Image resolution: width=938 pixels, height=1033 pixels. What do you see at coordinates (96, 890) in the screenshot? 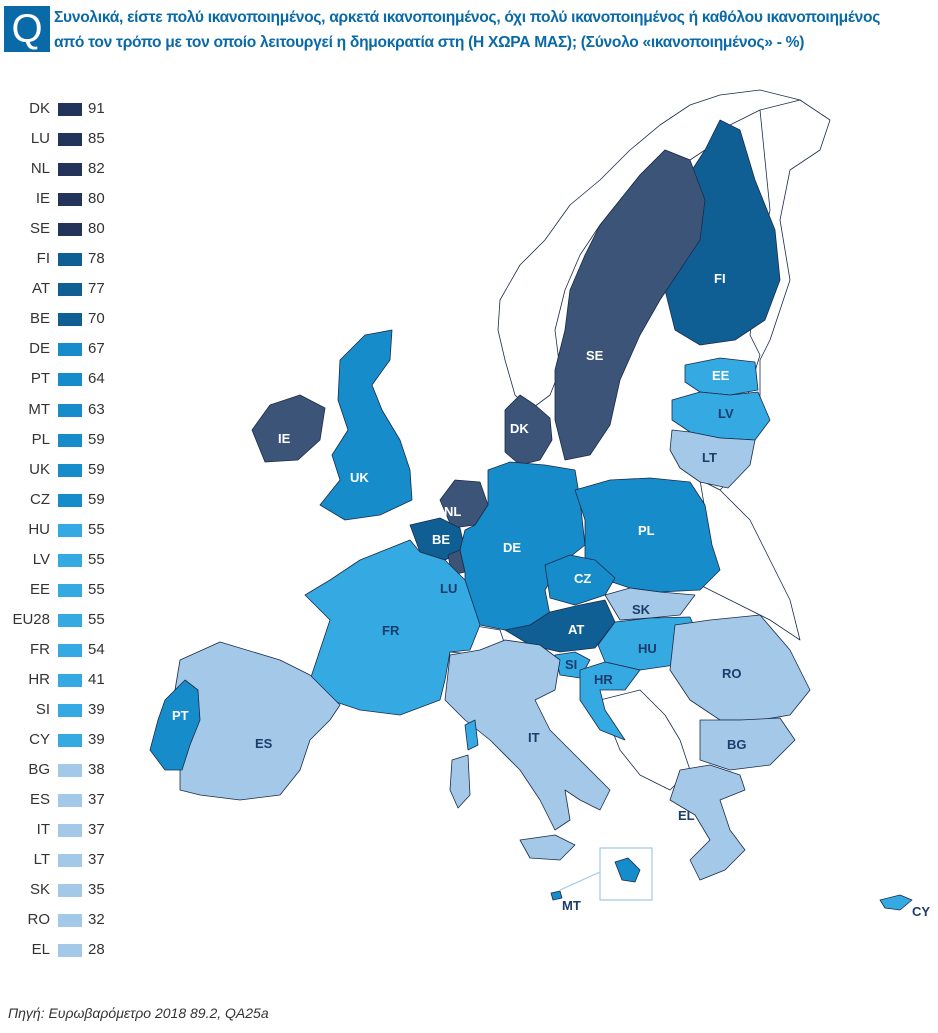
I see `legend-value: 35` at bounding box center [96, 890].